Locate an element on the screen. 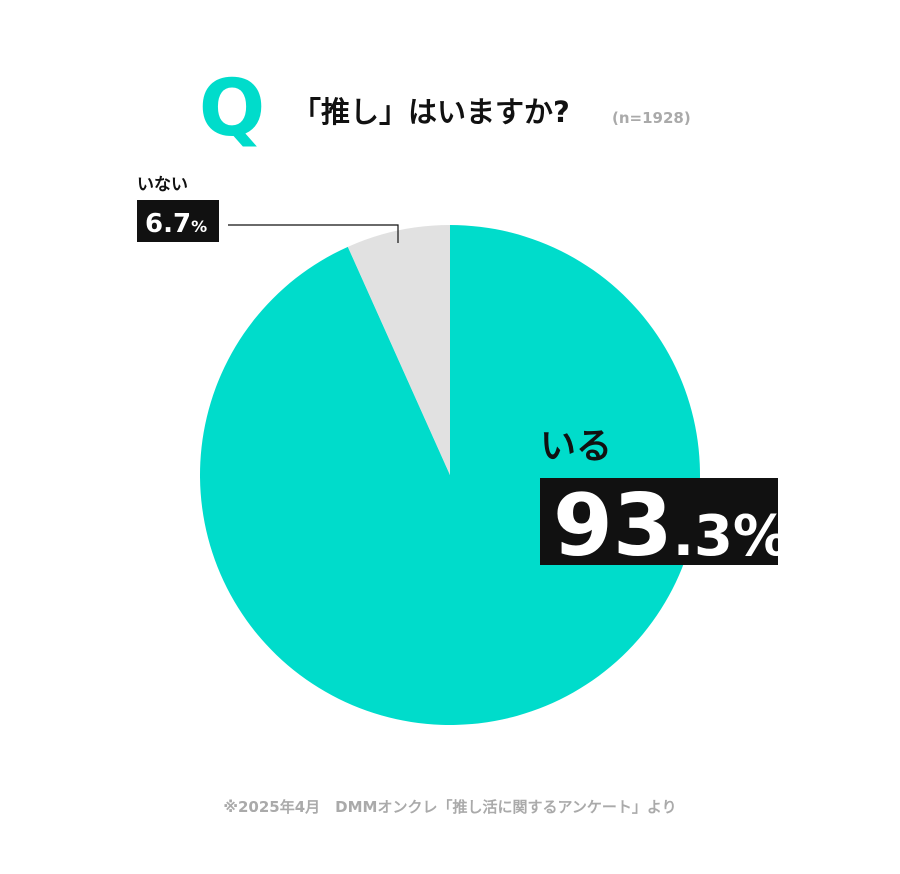  source-note: ※2025年4月 DMMオンクレ「推し活に関するアンケート」より is located at coordinates (449, 807).